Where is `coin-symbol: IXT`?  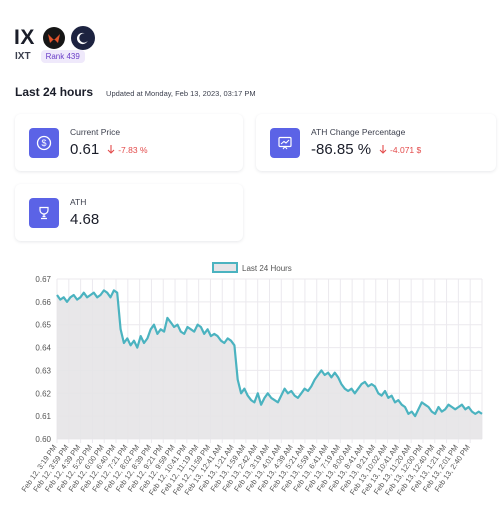 coin-symbol: IXT is located at coordinates (23, 56).